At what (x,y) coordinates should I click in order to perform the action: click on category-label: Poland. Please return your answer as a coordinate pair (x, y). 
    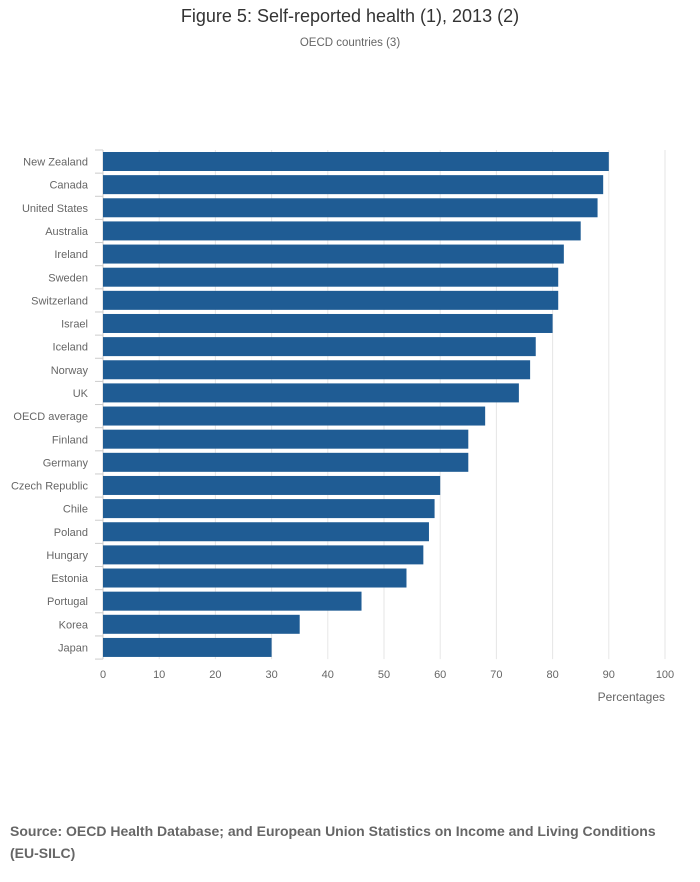
    Looking at the image, I should click on (71, 533).